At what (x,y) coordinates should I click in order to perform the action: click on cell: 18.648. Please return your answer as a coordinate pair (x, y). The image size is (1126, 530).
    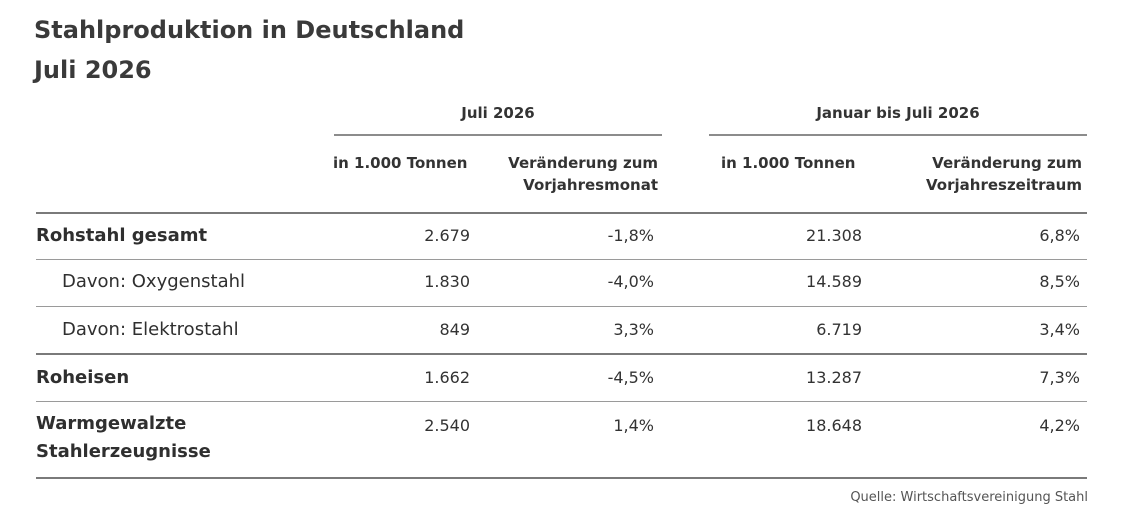
    Looking at the image, I should click on (834, 425).